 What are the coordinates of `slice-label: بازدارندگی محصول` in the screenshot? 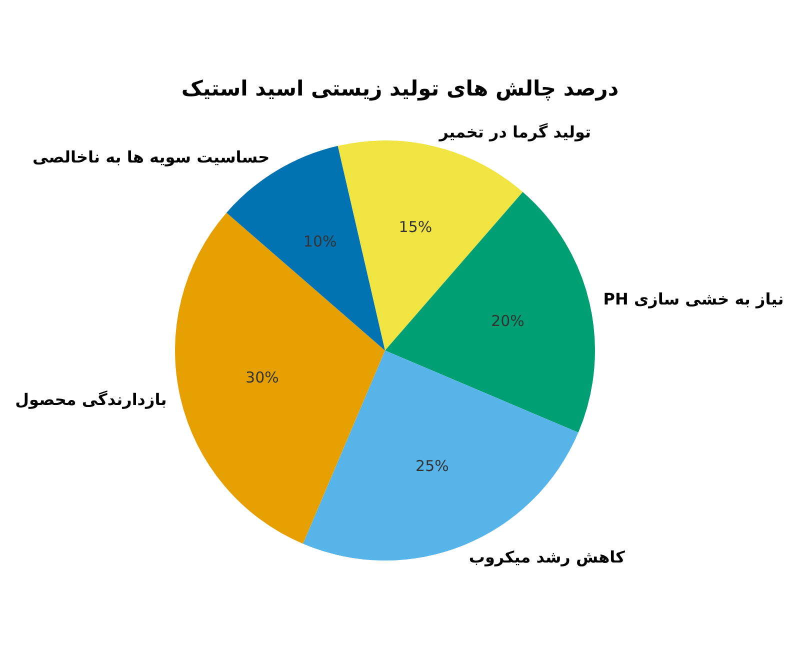 It's located at (91, 400).